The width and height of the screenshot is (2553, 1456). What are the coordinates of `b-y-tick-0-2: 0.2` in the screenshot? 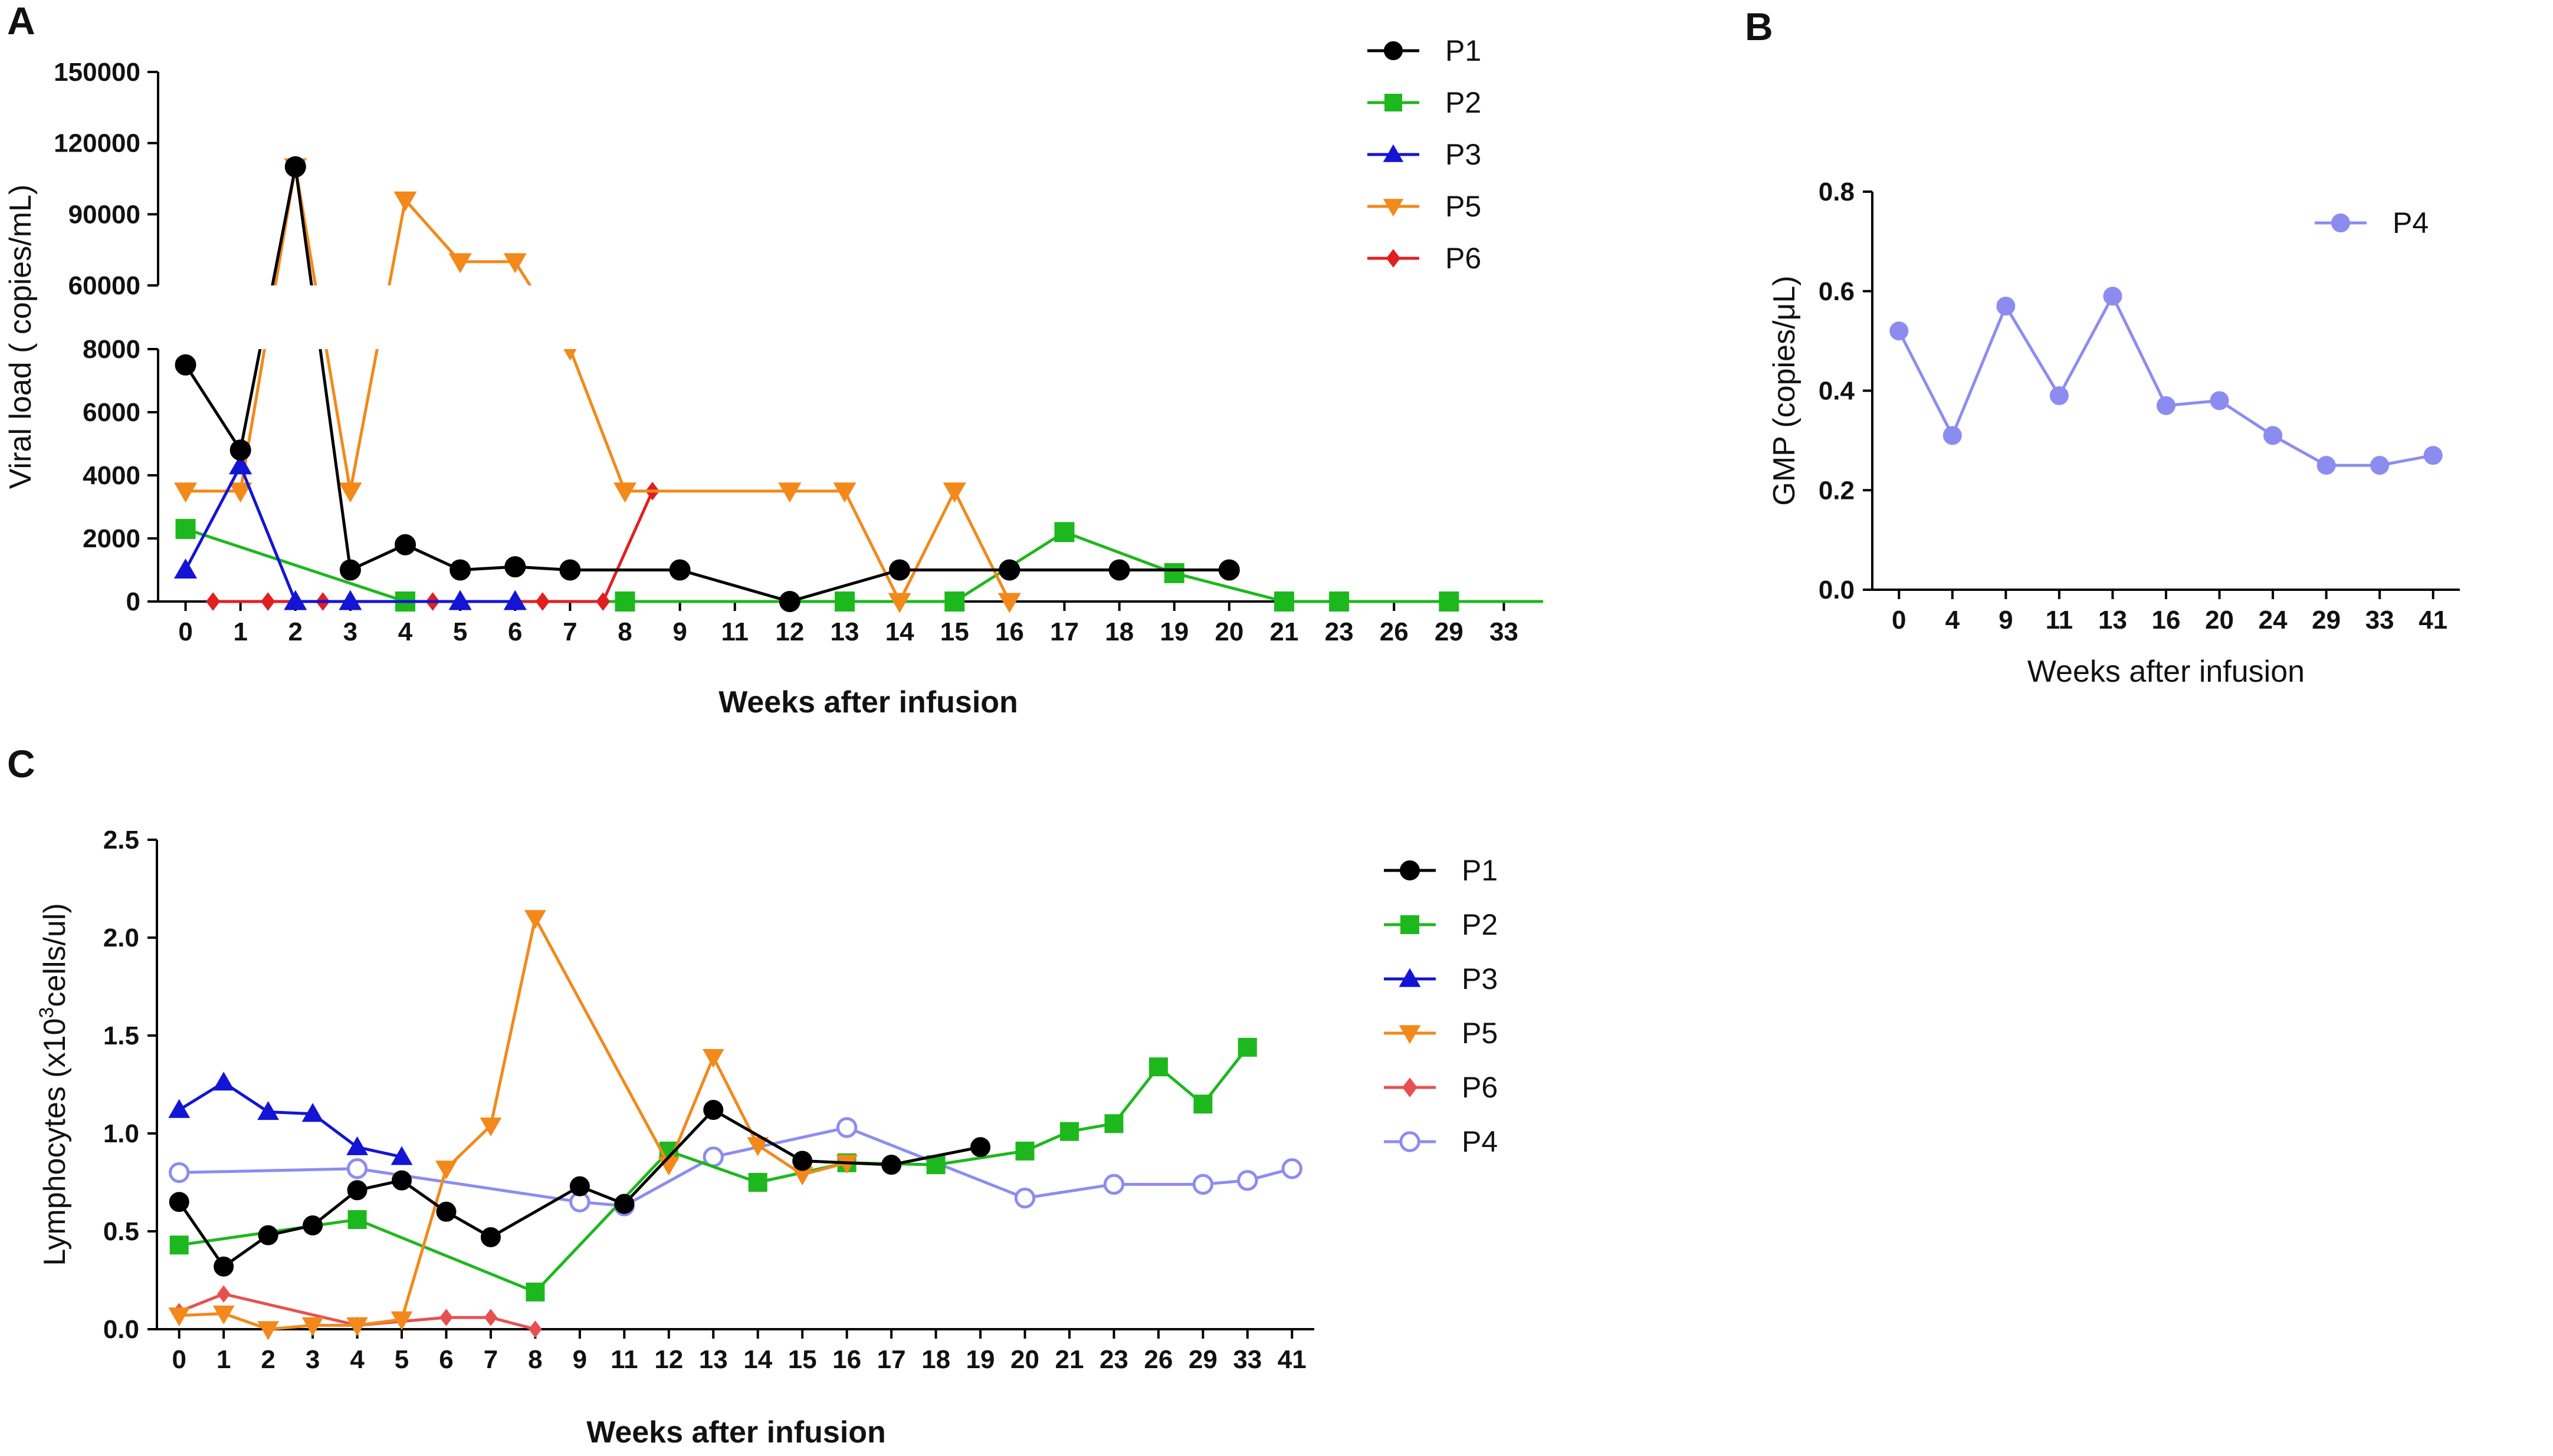 It's located at (1837, 490).